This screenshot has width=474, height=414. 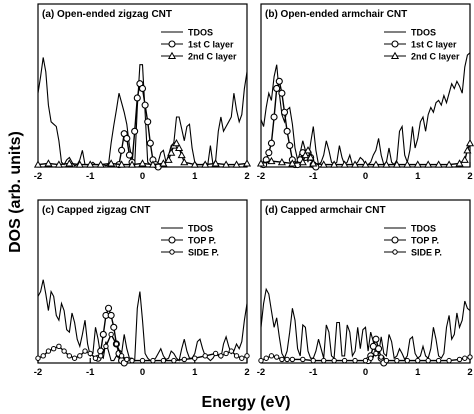 I want to click on y-axis-title: DOS (arb. units), so click(x=15, y=192).